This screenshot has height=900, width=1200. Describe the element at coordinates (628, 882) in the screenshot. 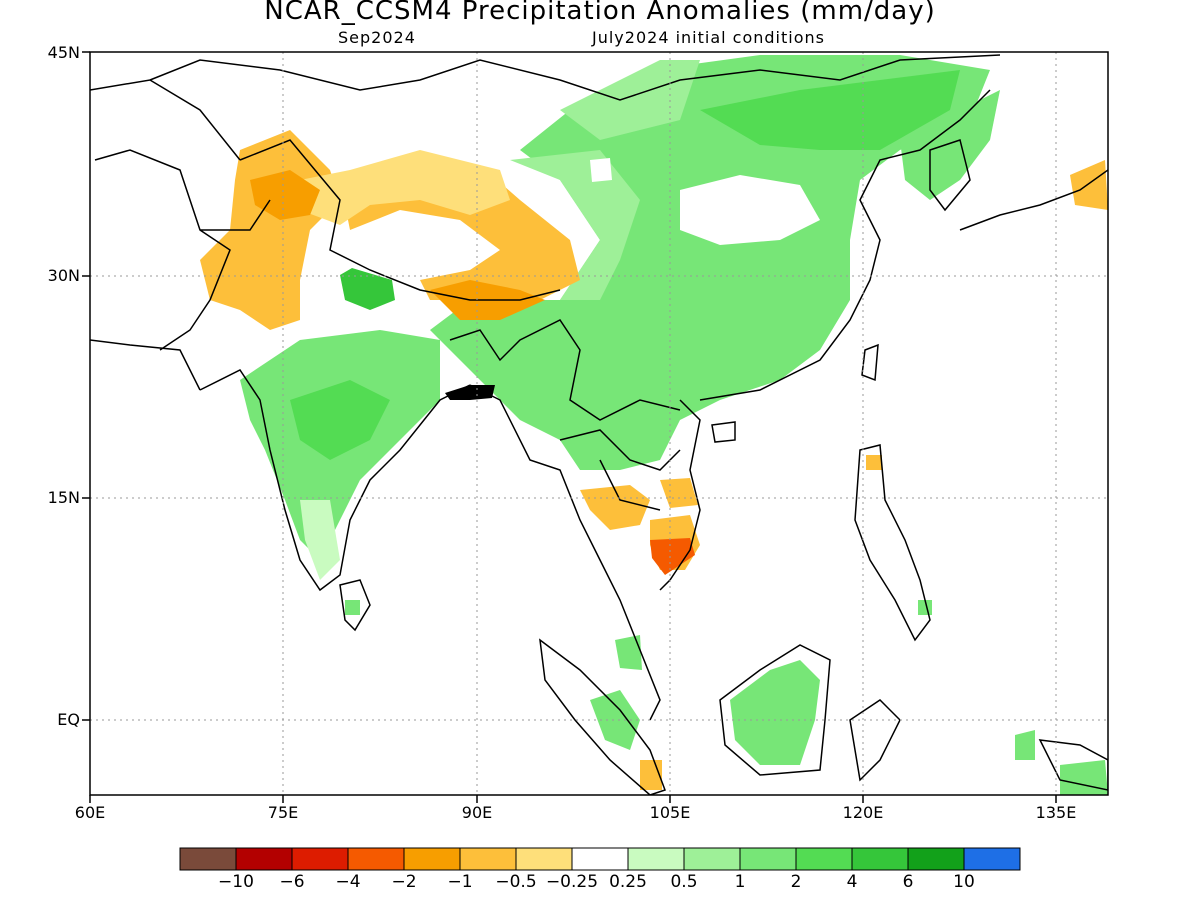

I see `colorbar-label: 0.25` at that location.